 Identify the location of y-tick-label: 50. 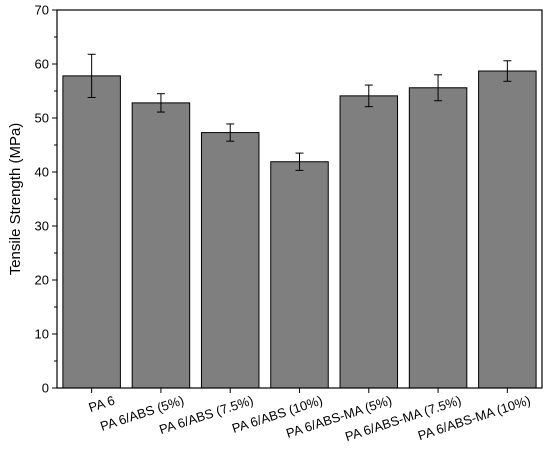
(42, 118).